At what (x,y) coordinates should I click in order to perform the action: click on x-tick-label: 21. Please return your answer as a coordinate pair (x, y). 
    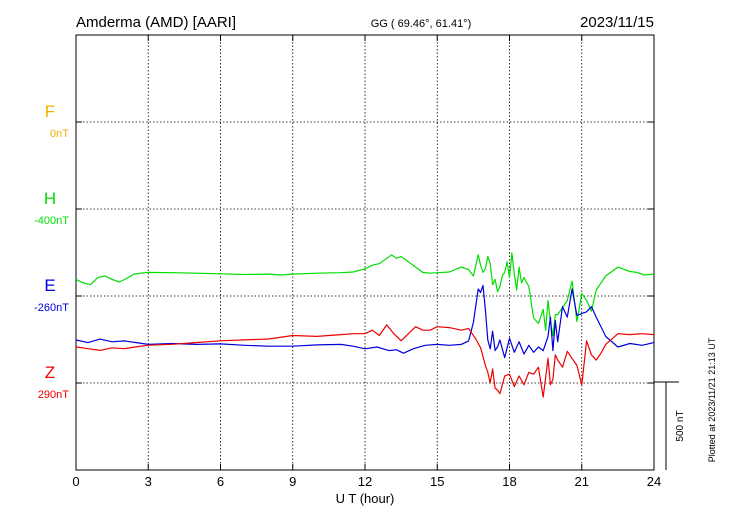
    Looking at the image, I should click on (582, 481).